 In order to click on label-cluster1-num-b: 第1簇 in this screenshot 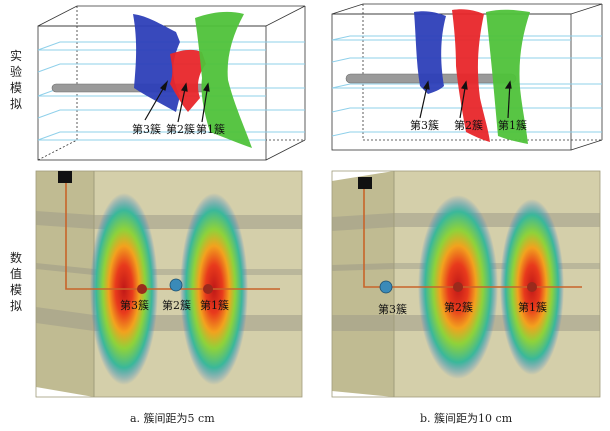, I will do `click(532, 307)`.